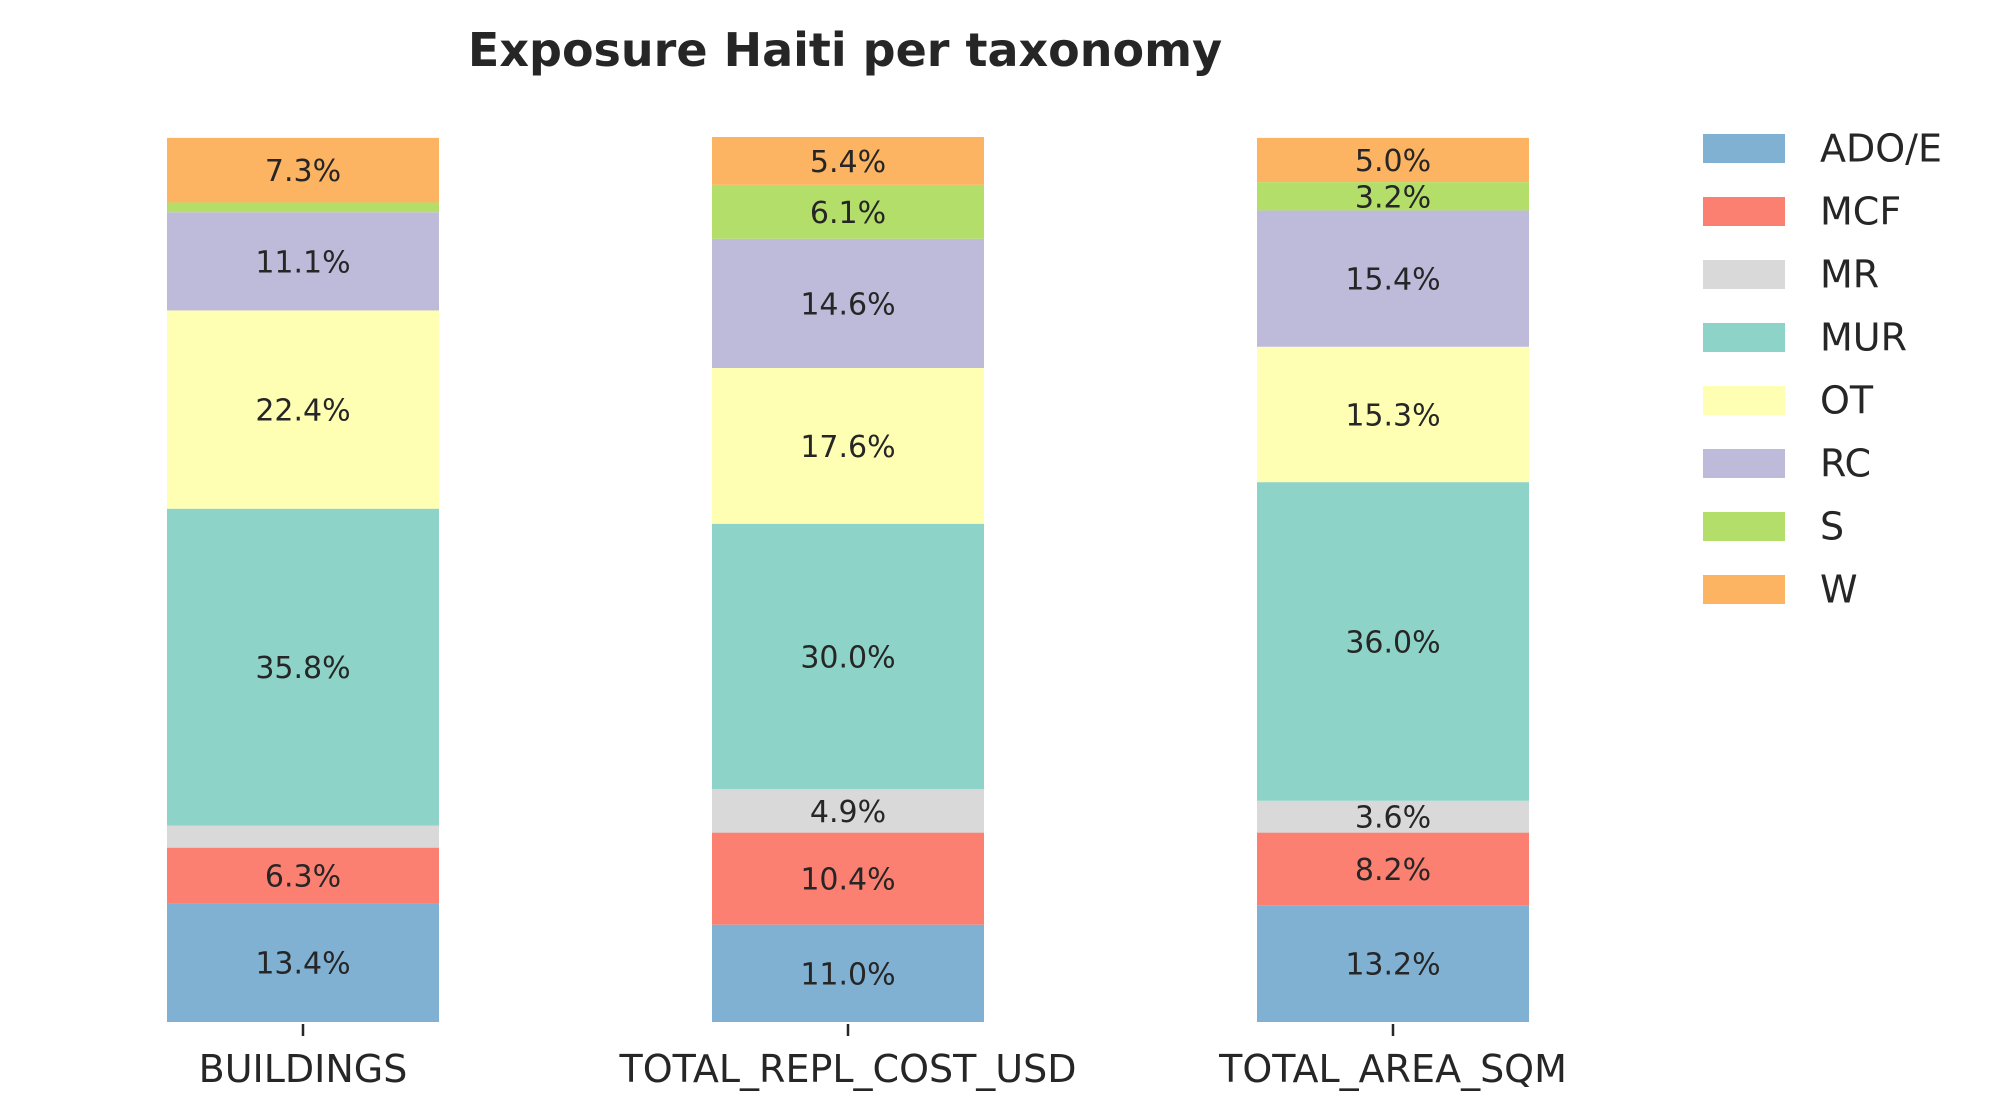 This screenshot has width=1992, height=1118. I want to click on data-label: 11.0%, so click(847, 974).